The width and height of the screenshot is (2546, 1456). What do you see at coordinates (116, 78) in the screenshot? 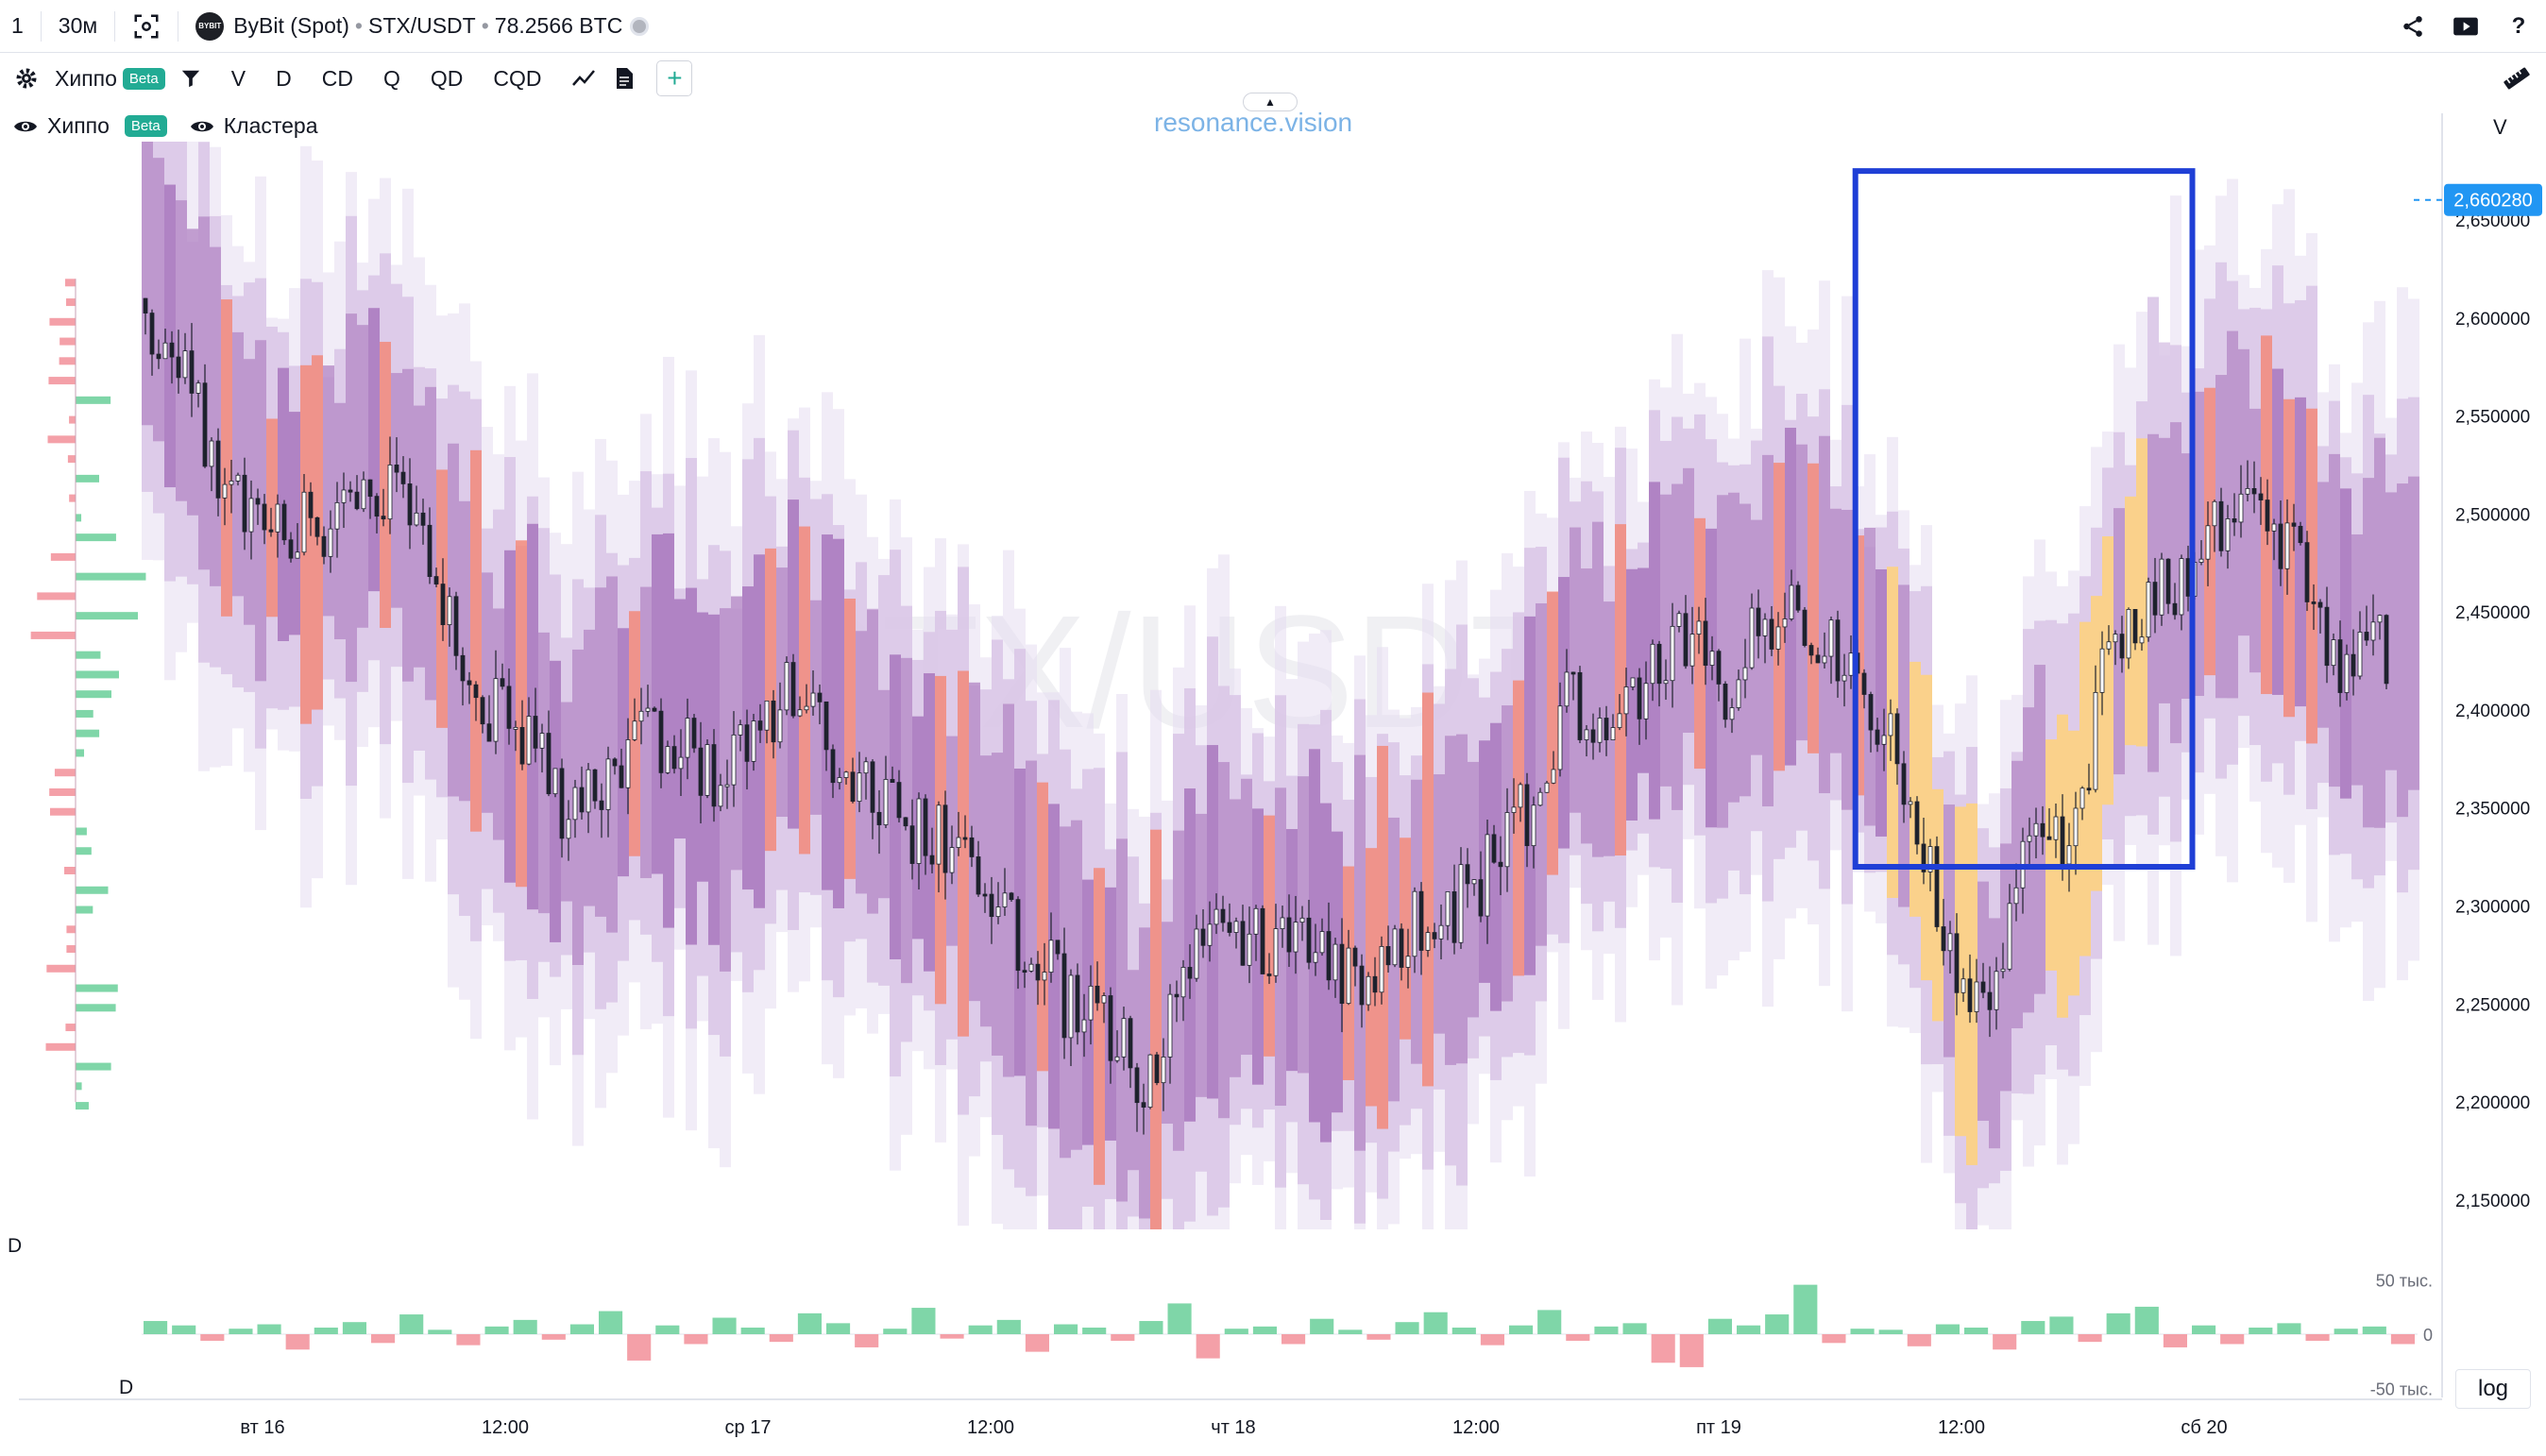
I see `indicator-hippo: Хиппо Beta` at bounding box center [116, 78].